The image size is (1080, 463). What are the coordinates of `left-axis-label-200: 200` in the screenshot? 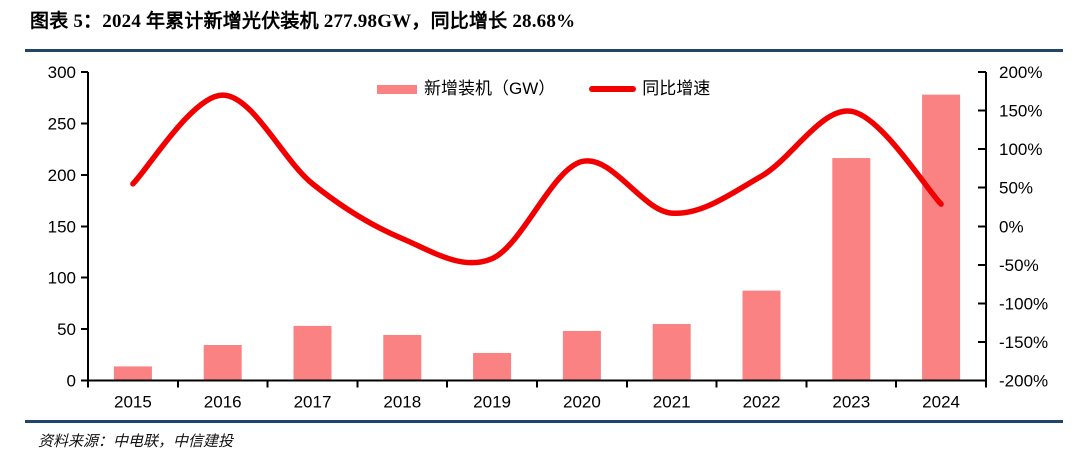 It's located at (62, 175).